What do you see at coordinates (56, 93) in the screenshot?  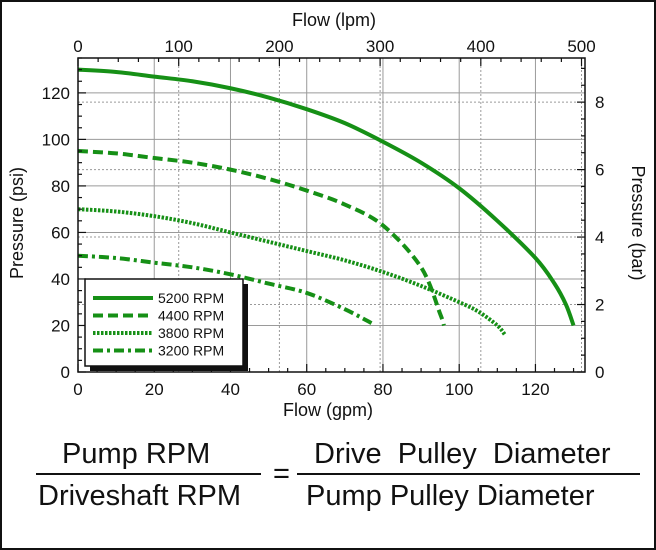 I see `y-tick-label-120: 120` at bounding box center [56, 93].